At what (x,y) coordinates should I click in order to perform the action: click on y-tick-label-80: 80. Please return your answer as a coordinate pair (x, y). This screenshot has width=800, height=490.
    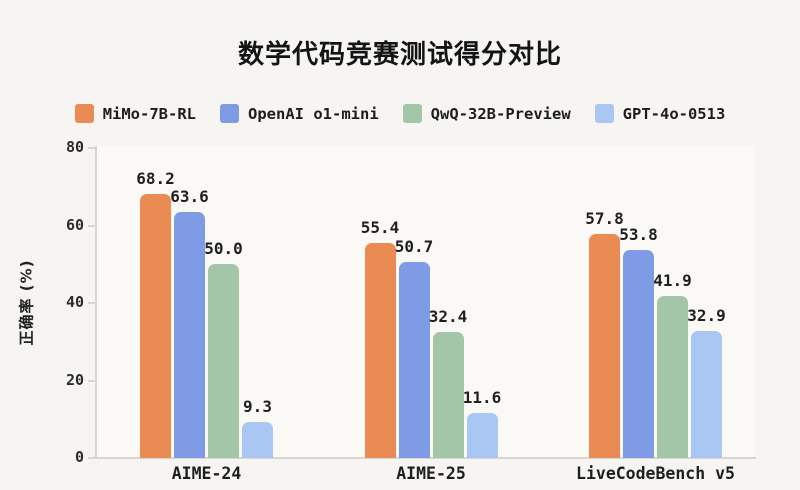
    Looking at the image, I should click on (74, 147).